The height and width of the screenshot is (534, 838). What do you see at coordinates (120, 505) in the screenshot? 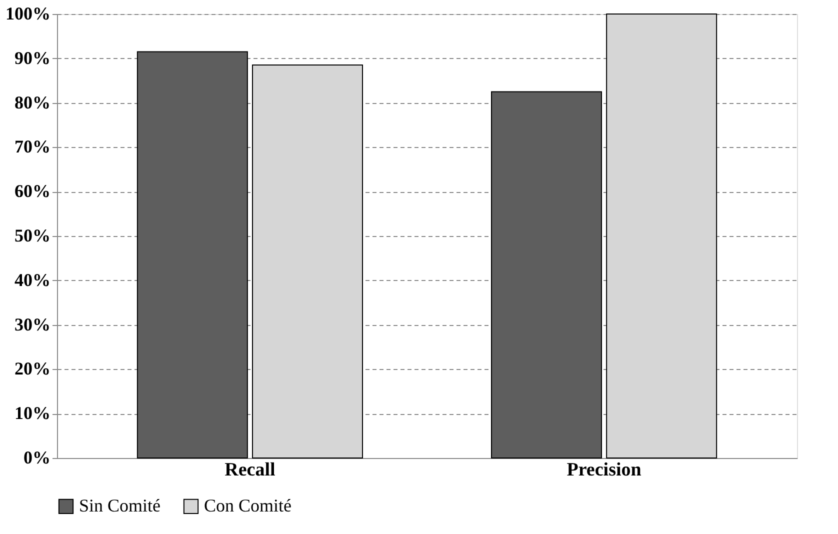
I see `legend-label: Sin Comité` at bounding box center [120, 505].